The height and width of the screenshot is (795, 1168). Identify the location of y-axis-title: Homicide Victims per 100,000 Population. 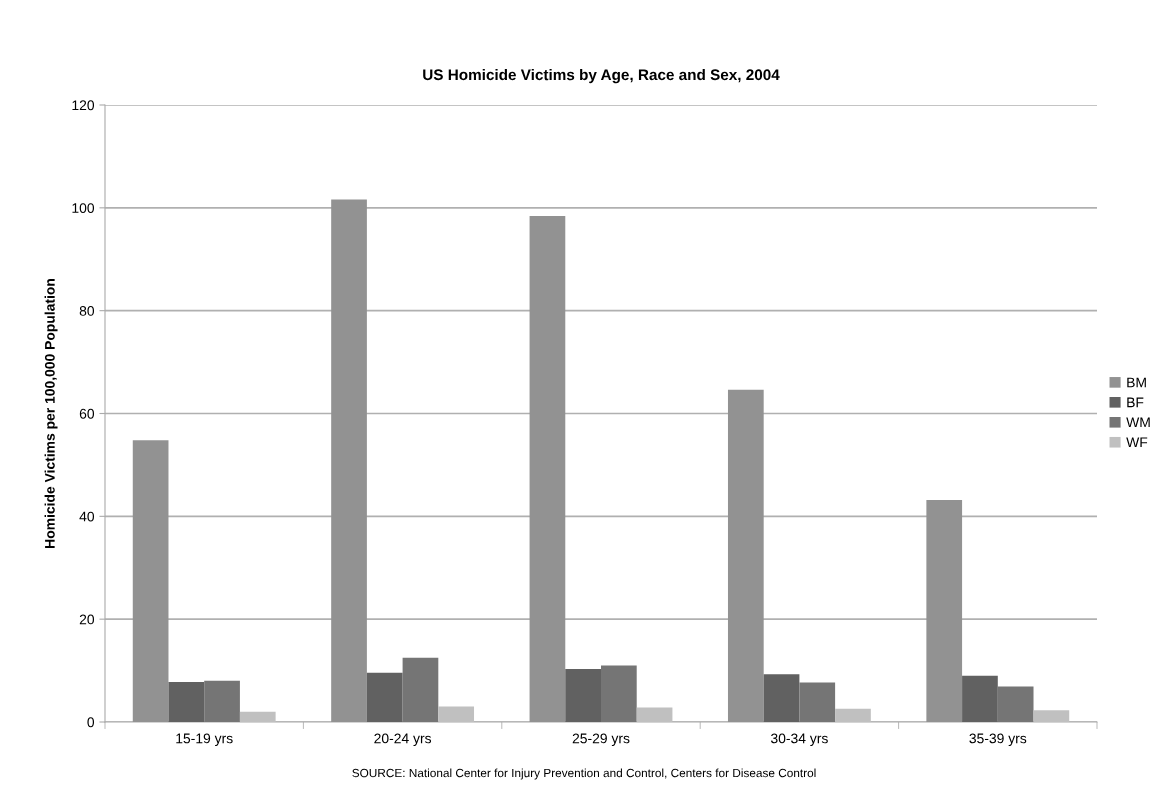
(51, 413).